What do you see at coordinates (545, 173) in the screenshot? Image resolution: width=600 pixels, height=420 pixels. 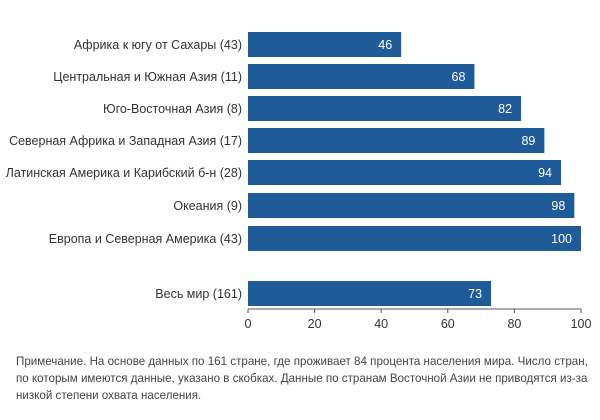 I see `value-label: 94` at bounding box center [545, 173].